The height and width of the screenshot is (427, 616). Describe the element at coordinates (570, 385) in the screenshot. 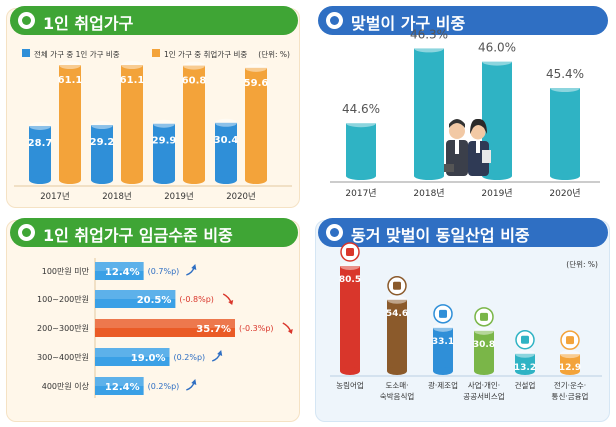

I see `tick-label: 전기·운수·` at that location.